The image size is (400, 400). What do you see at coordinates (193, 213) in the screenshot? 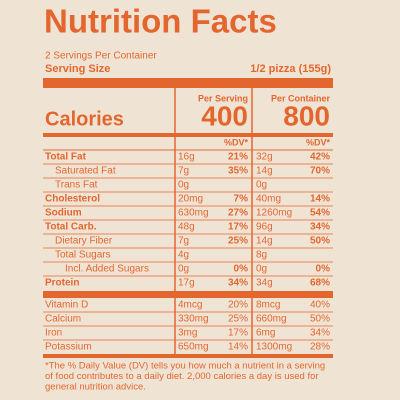
I see `amount: 630mg` at bounding box center [193, 213].